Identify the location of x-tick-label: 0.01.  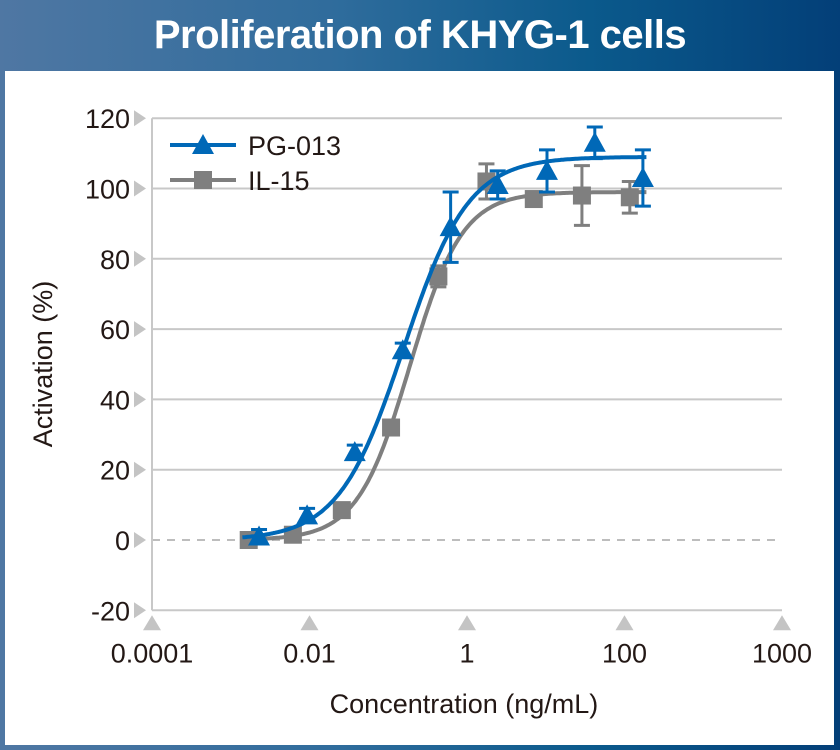
(309, 653).